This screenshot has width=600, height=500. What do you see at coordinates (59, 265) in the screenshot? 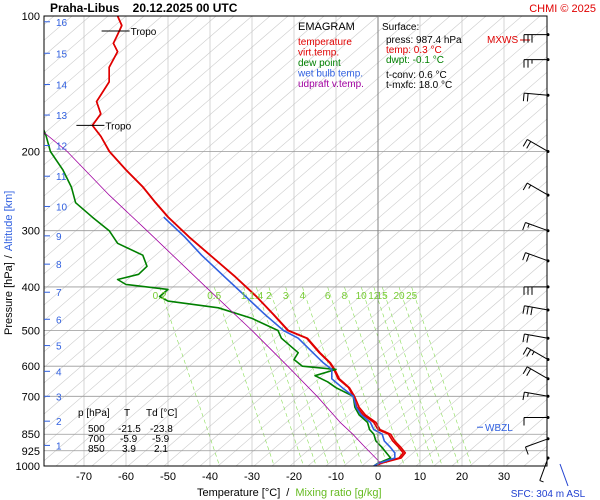
I see `altitude-tick-label: 8` at bounding box center [59, 265].